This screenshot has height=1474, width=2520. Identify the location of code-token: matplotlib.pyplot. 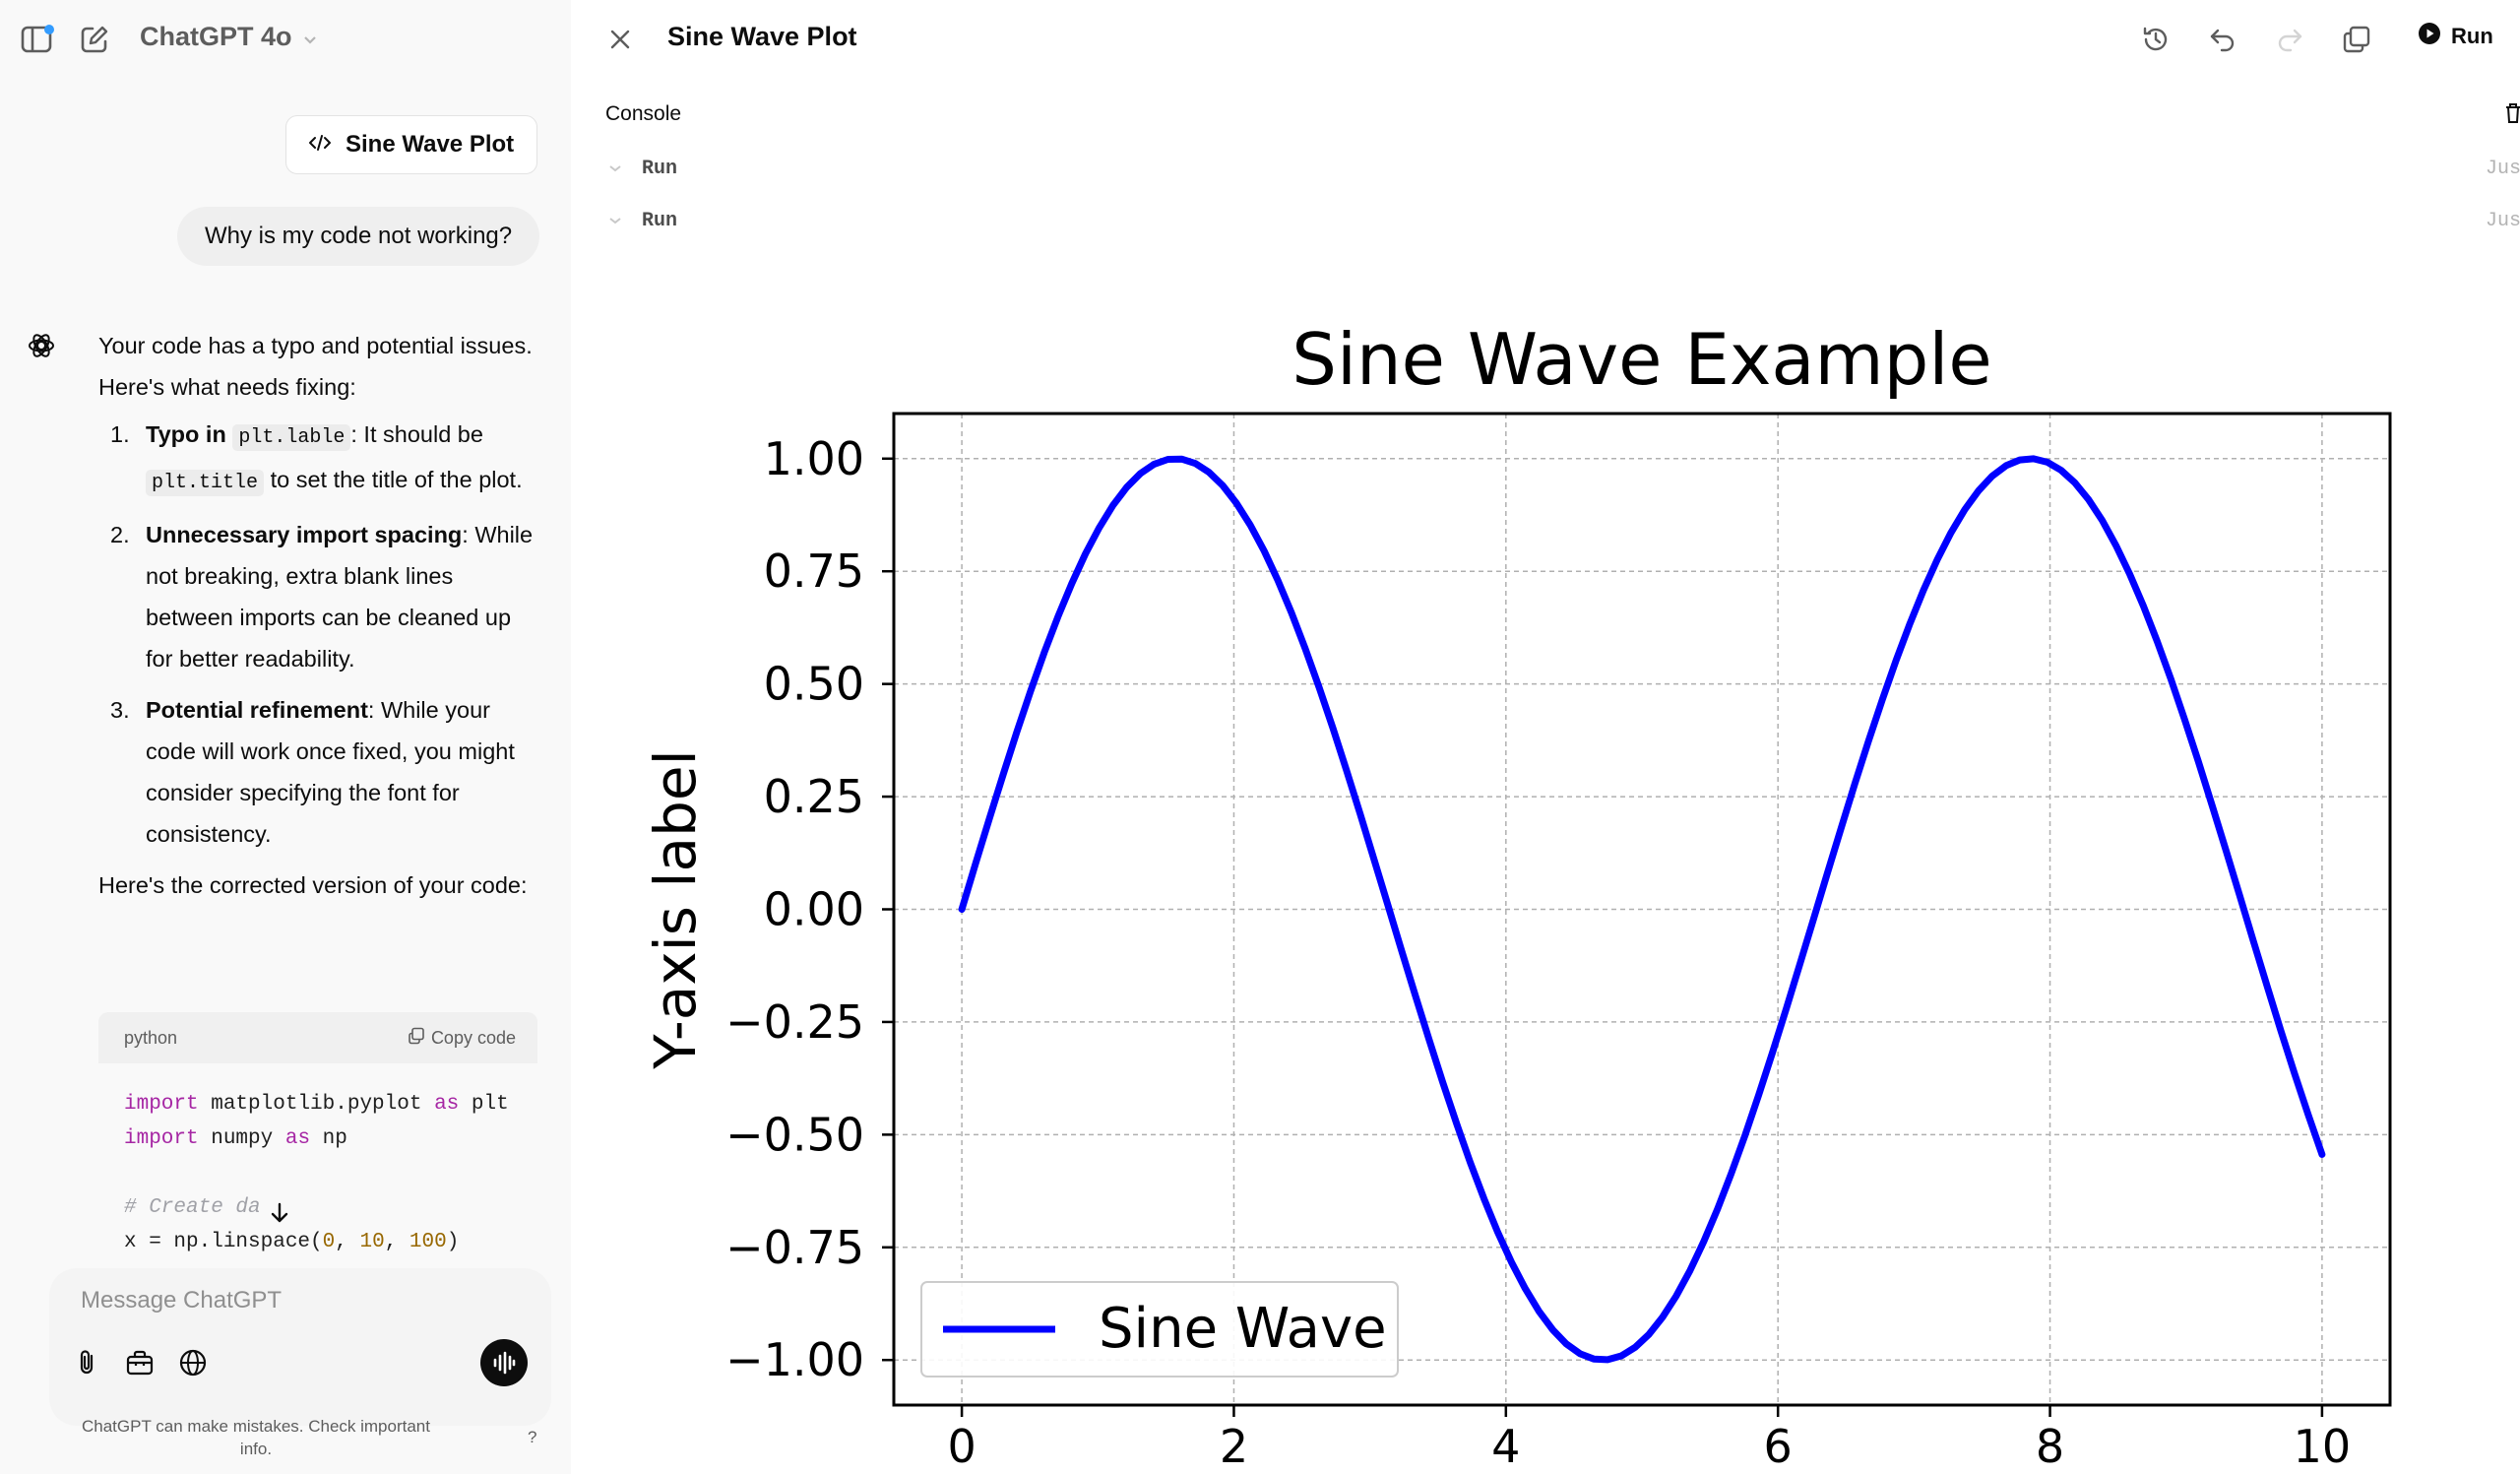
(316, 1105).